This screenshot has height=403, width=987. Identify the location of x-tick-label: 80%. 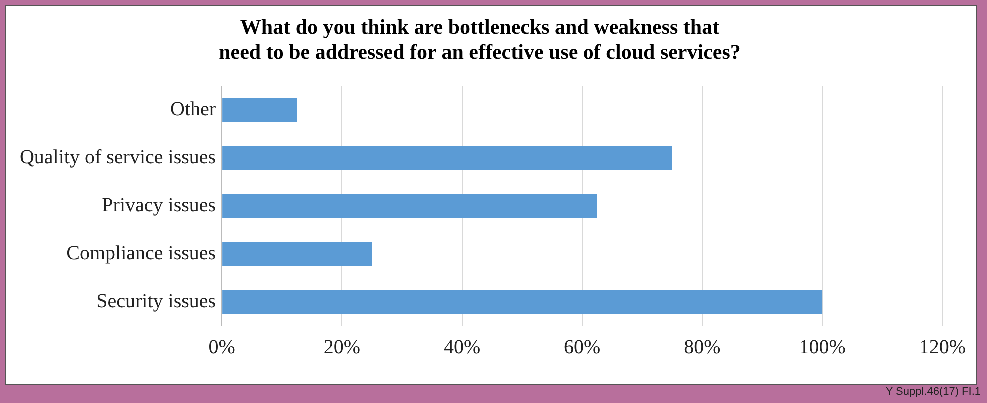
(702, 347).